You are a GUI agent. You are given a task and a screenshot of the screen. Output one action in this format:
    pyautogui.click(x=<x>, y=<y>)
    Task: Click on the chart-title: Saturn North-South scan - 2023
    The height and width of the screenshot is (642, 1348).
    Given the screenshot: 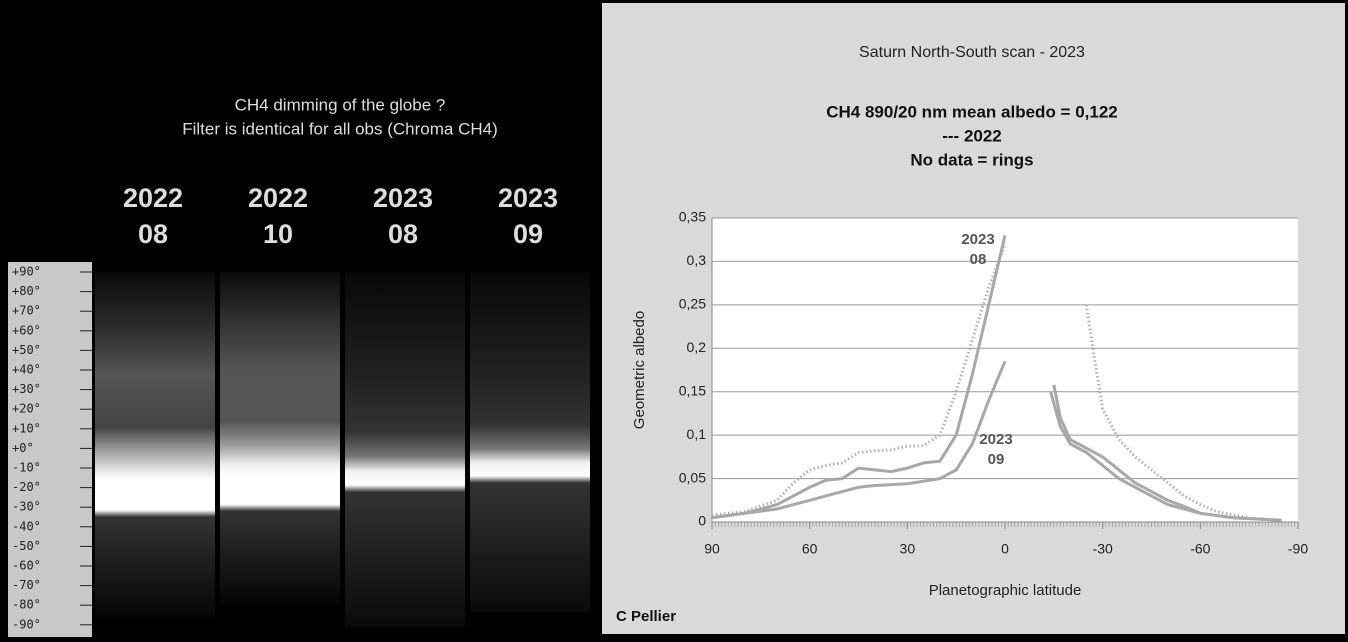 What is the action you would take?
    pyautogui.click(x=972, y=52)
    